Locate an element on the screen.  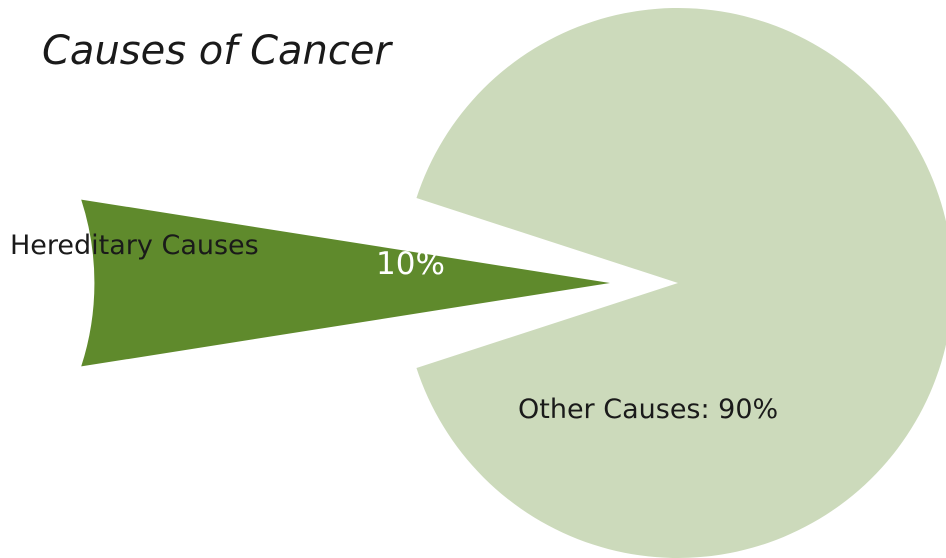
slice-label-hereditary-causes: Hereditary Causes is located at coordinates (134, 245).